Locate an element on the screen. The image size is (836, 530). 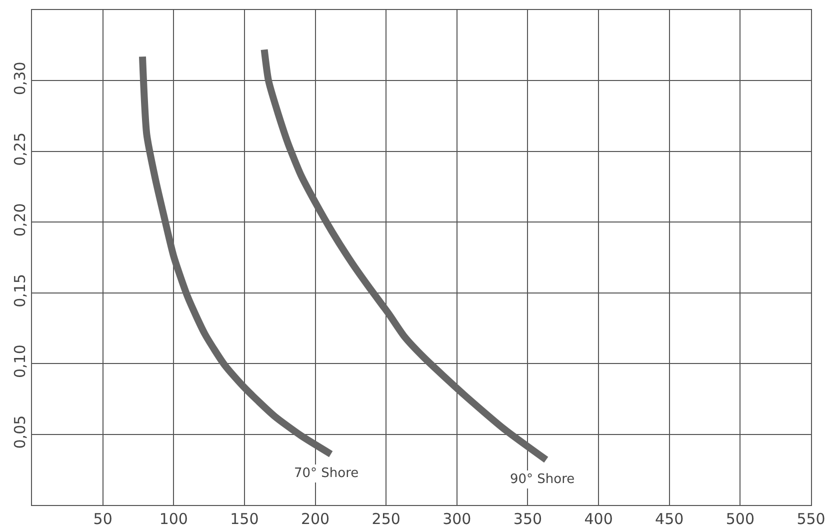
x-tick-label: 350 is located at coordinates (527, 519).